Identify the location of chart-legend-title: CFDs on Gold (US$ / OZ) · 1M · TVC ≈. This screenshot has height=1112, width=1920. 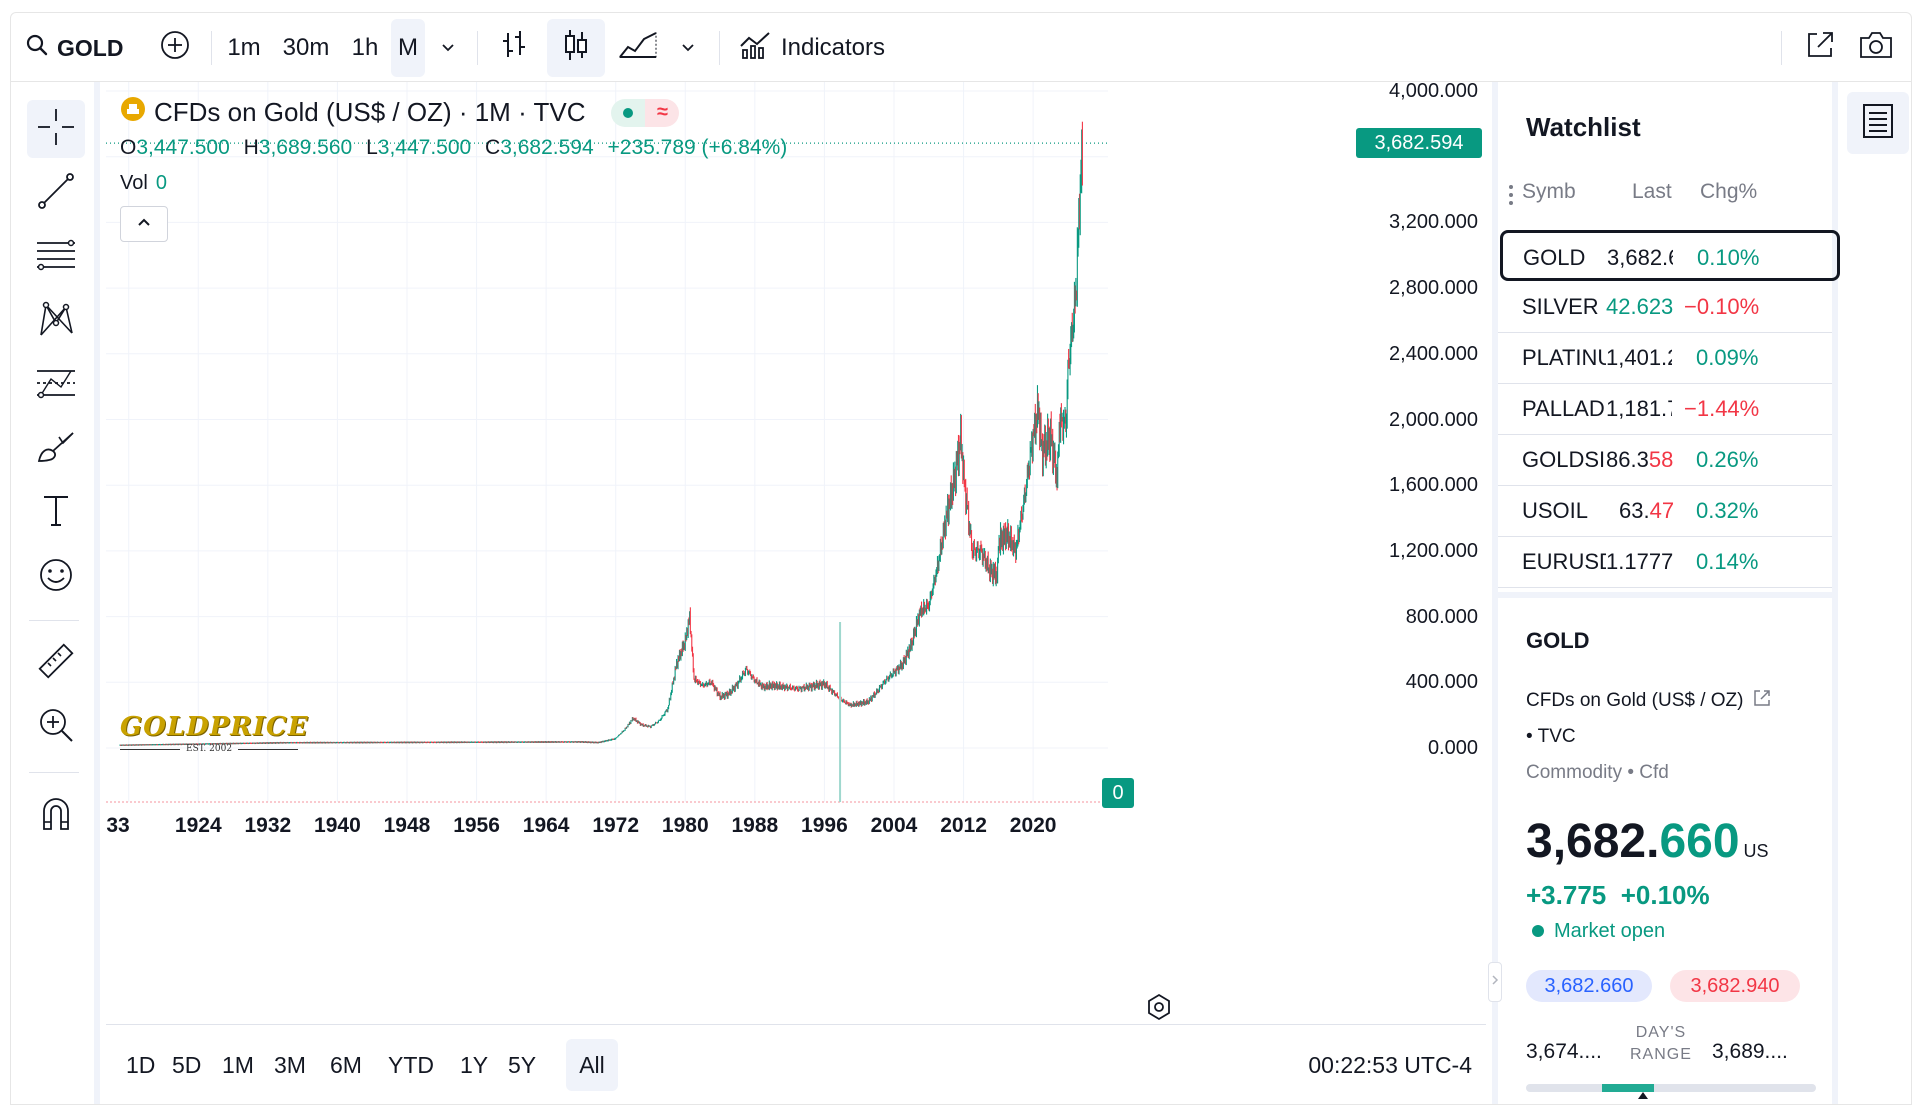
(400, 112).